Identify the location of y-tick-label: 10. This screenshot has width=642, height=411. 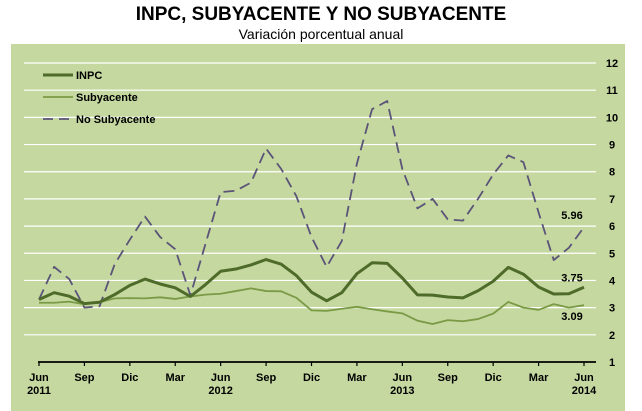
(612, 118).